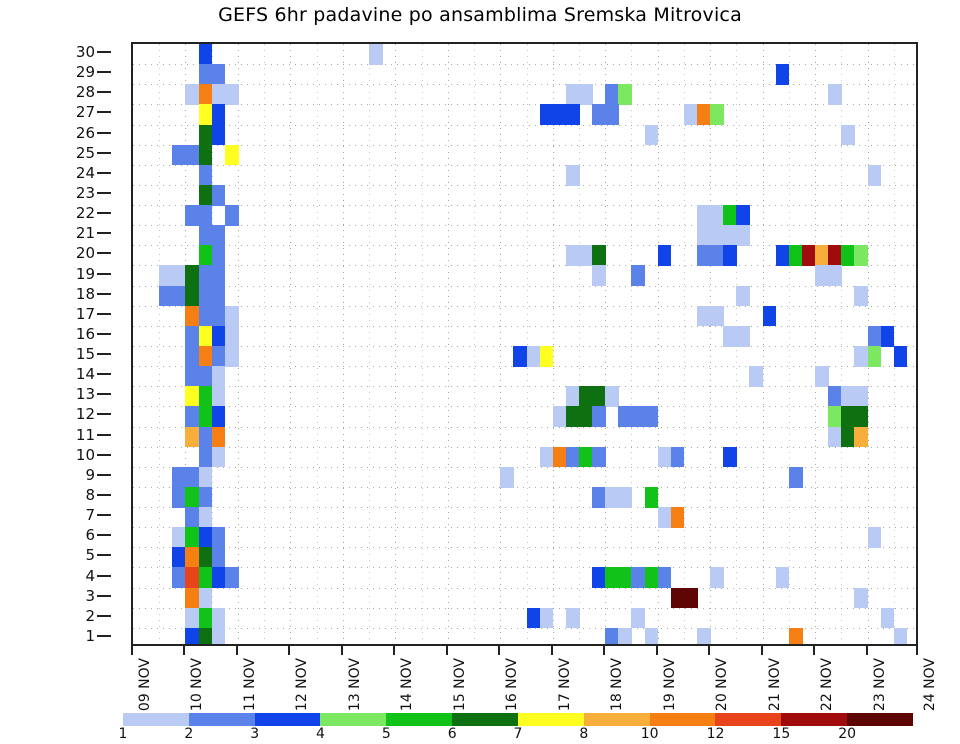 This screenshot has height=744, width=960. What do you see at coordinates (354, 685) in the screenshot?
I see `x-axis-tick-label: 13 NOV` at bounding box center [354, 685].